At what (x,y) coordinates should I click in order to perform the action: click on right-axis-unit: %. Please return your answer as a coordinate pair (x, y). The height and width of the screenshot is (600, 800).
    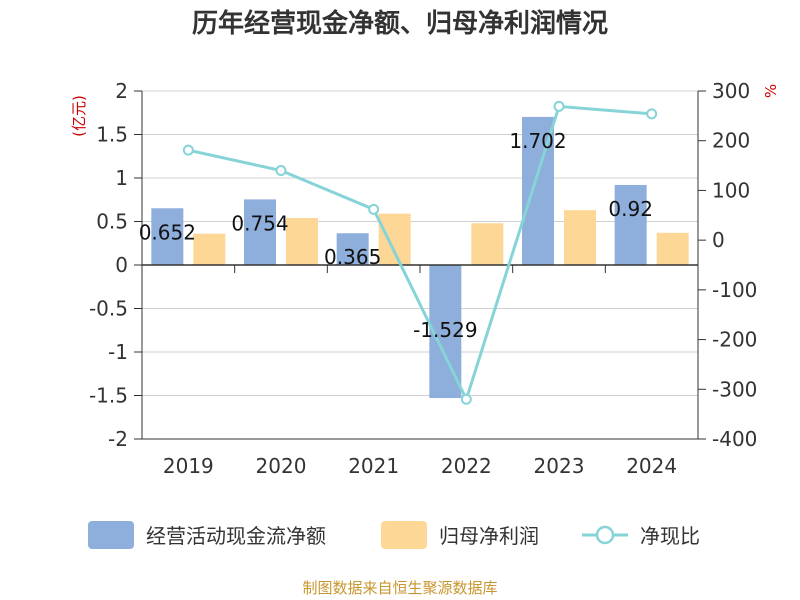
    Looking at the image, I should click on (771, 91).